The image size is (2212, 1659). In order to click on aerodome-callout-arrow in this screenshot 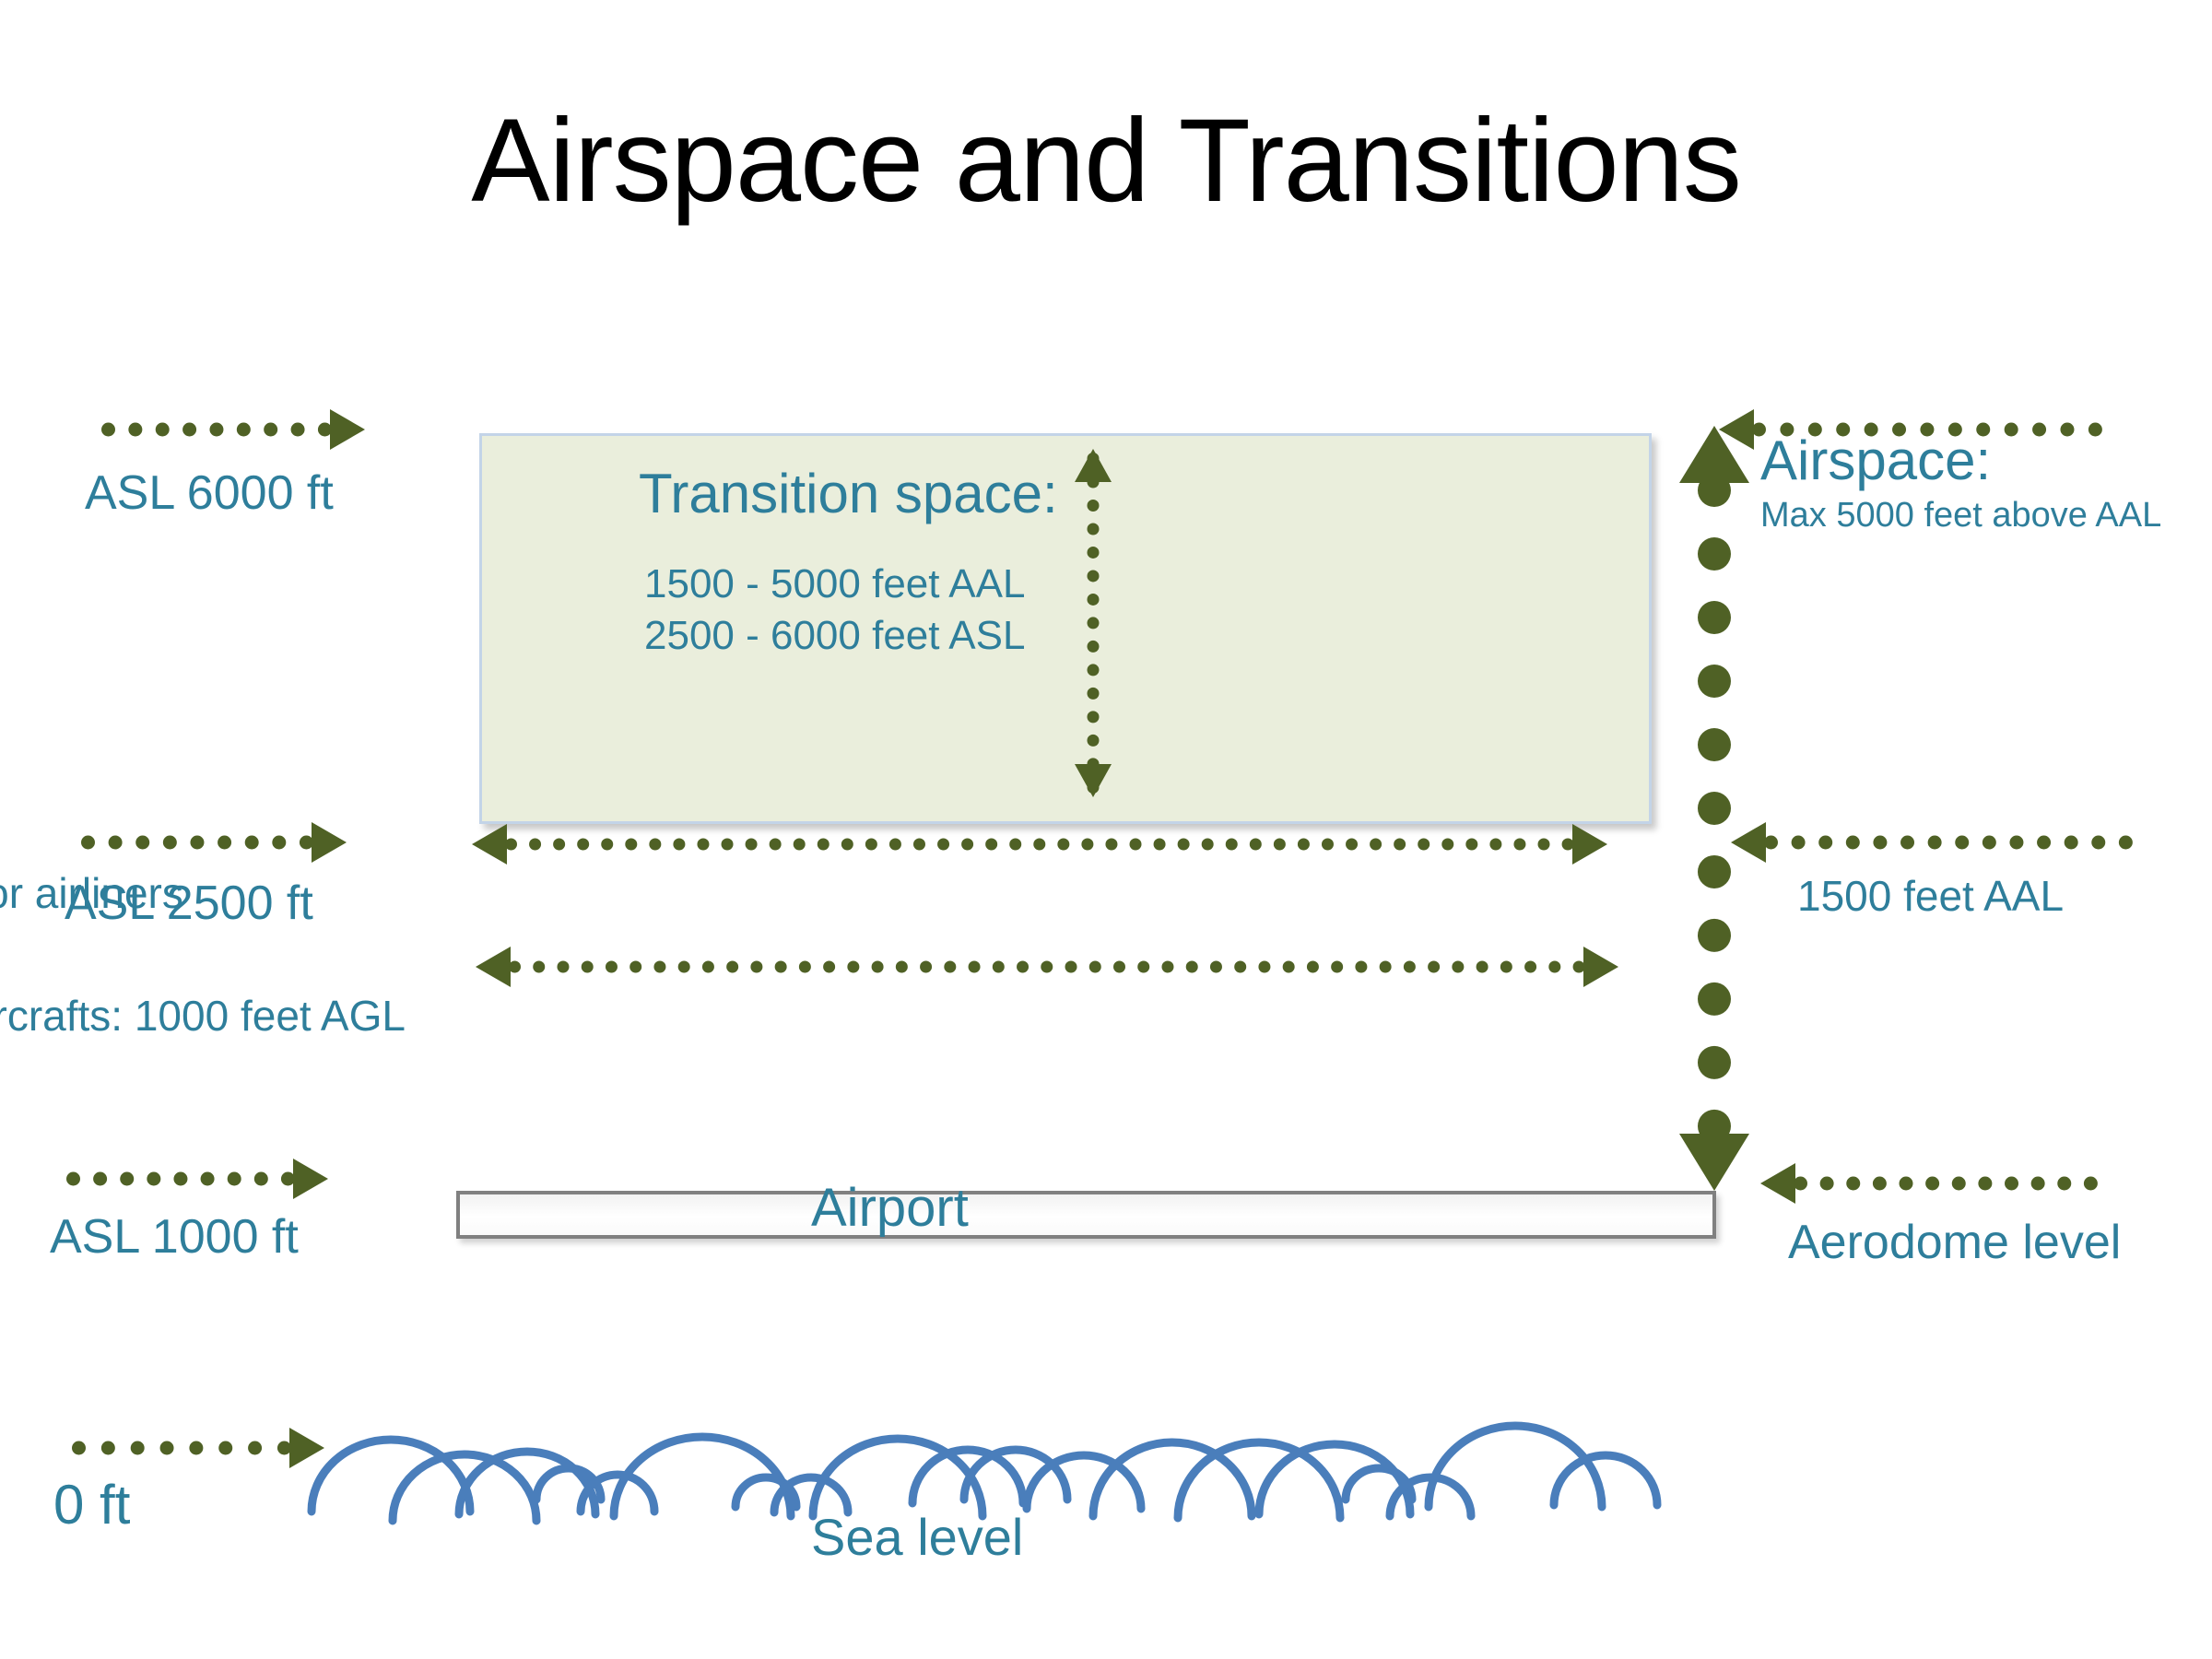, I will do `click(1940, 1183)`.